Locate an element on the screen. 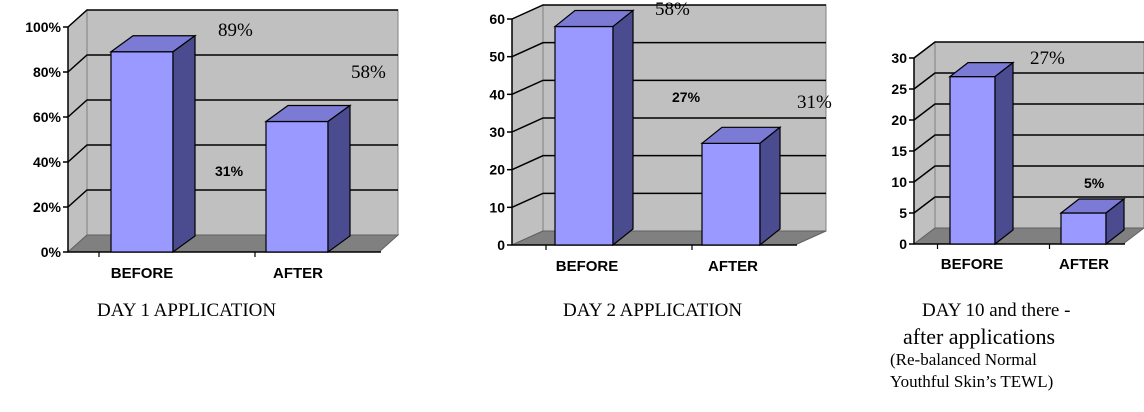 Image resolution: width=1144 pixels, height=412 pixels. chart2-y-tick-label: 60 is located at coordinates (497, 19).